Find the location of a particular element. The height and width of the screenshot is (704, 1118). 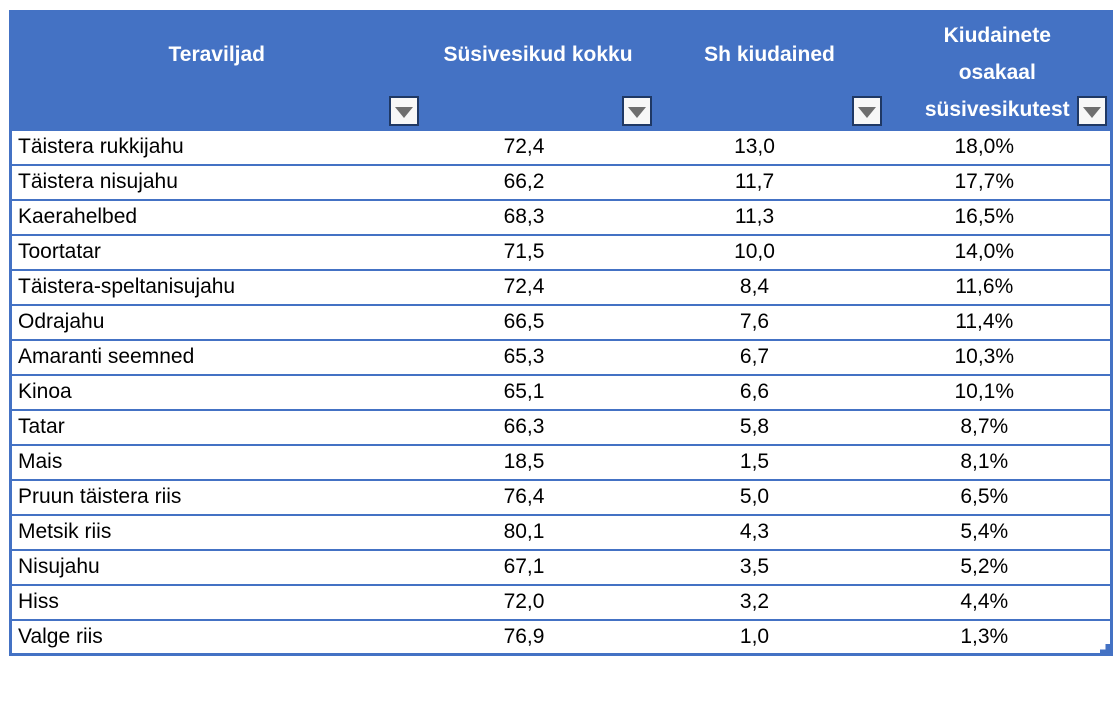

table-row: Täistera nisujahu 66,2 11,7 17,7% is located at coordinates (561, 181).